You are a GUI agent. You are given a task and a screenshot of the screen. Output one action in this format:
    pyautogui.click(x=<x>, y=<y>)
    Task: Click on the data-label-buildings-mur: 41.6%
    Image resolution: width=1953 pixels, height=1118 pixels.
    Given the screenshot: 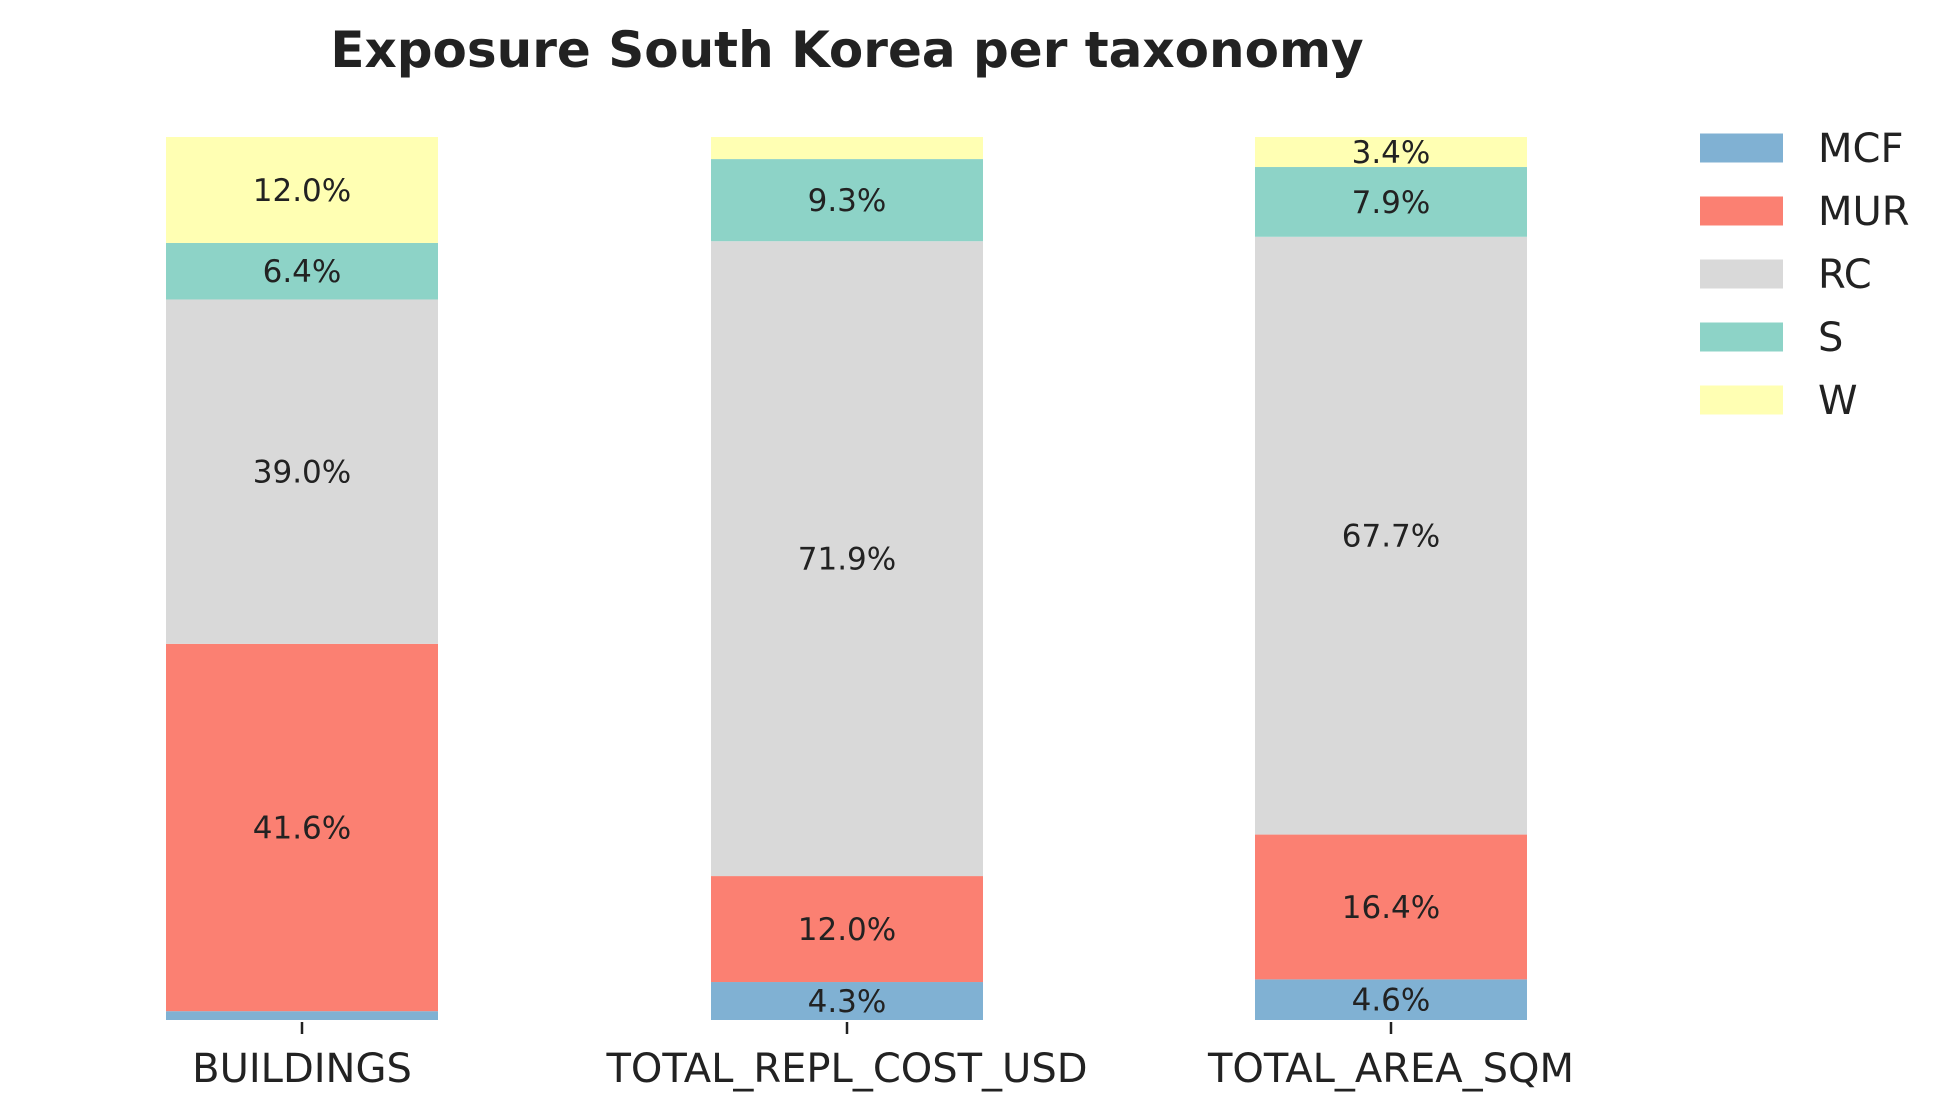 What is the action you would take?
    pyautogui.click(x=302, y=829)
    